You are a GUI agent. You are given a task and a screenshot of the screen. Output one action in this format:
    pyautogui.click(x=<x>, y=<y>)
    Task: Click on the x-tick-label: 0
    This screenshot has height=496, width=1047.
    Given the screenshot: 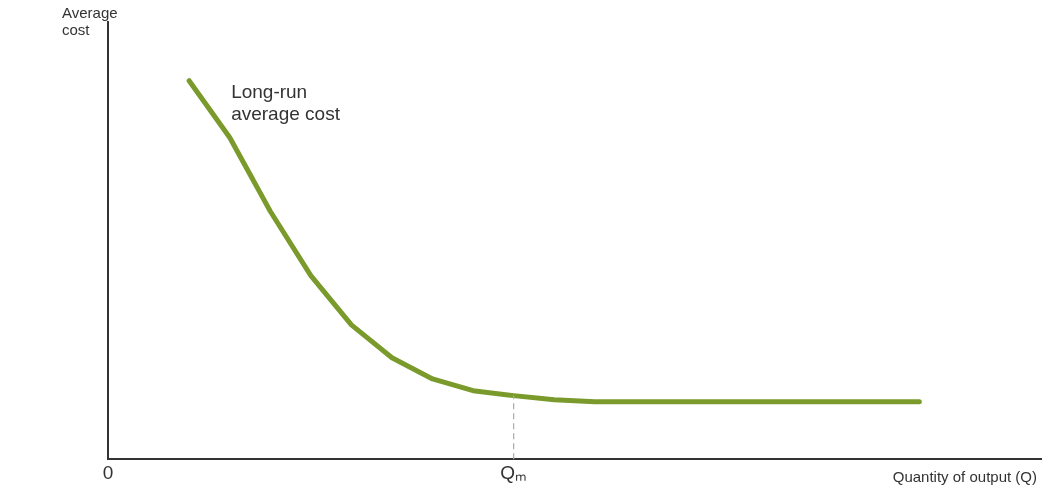 What is the action you would take?
    pyautogui.click(x=108, y=472)
    